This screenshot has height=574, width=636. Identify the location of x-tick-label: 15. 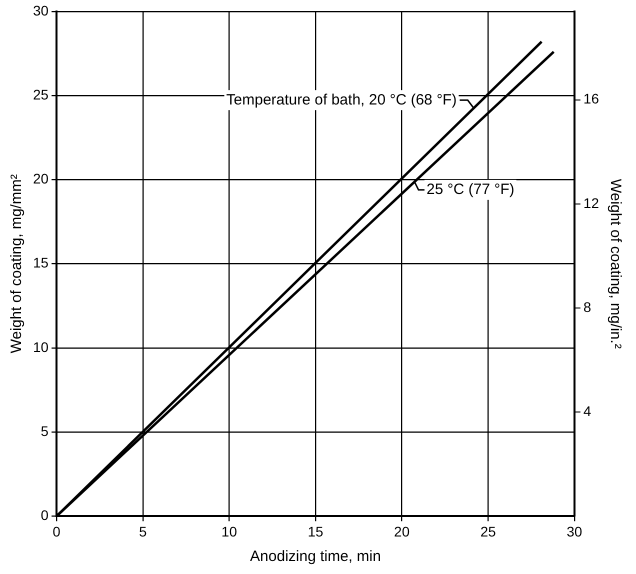
(316, 531).